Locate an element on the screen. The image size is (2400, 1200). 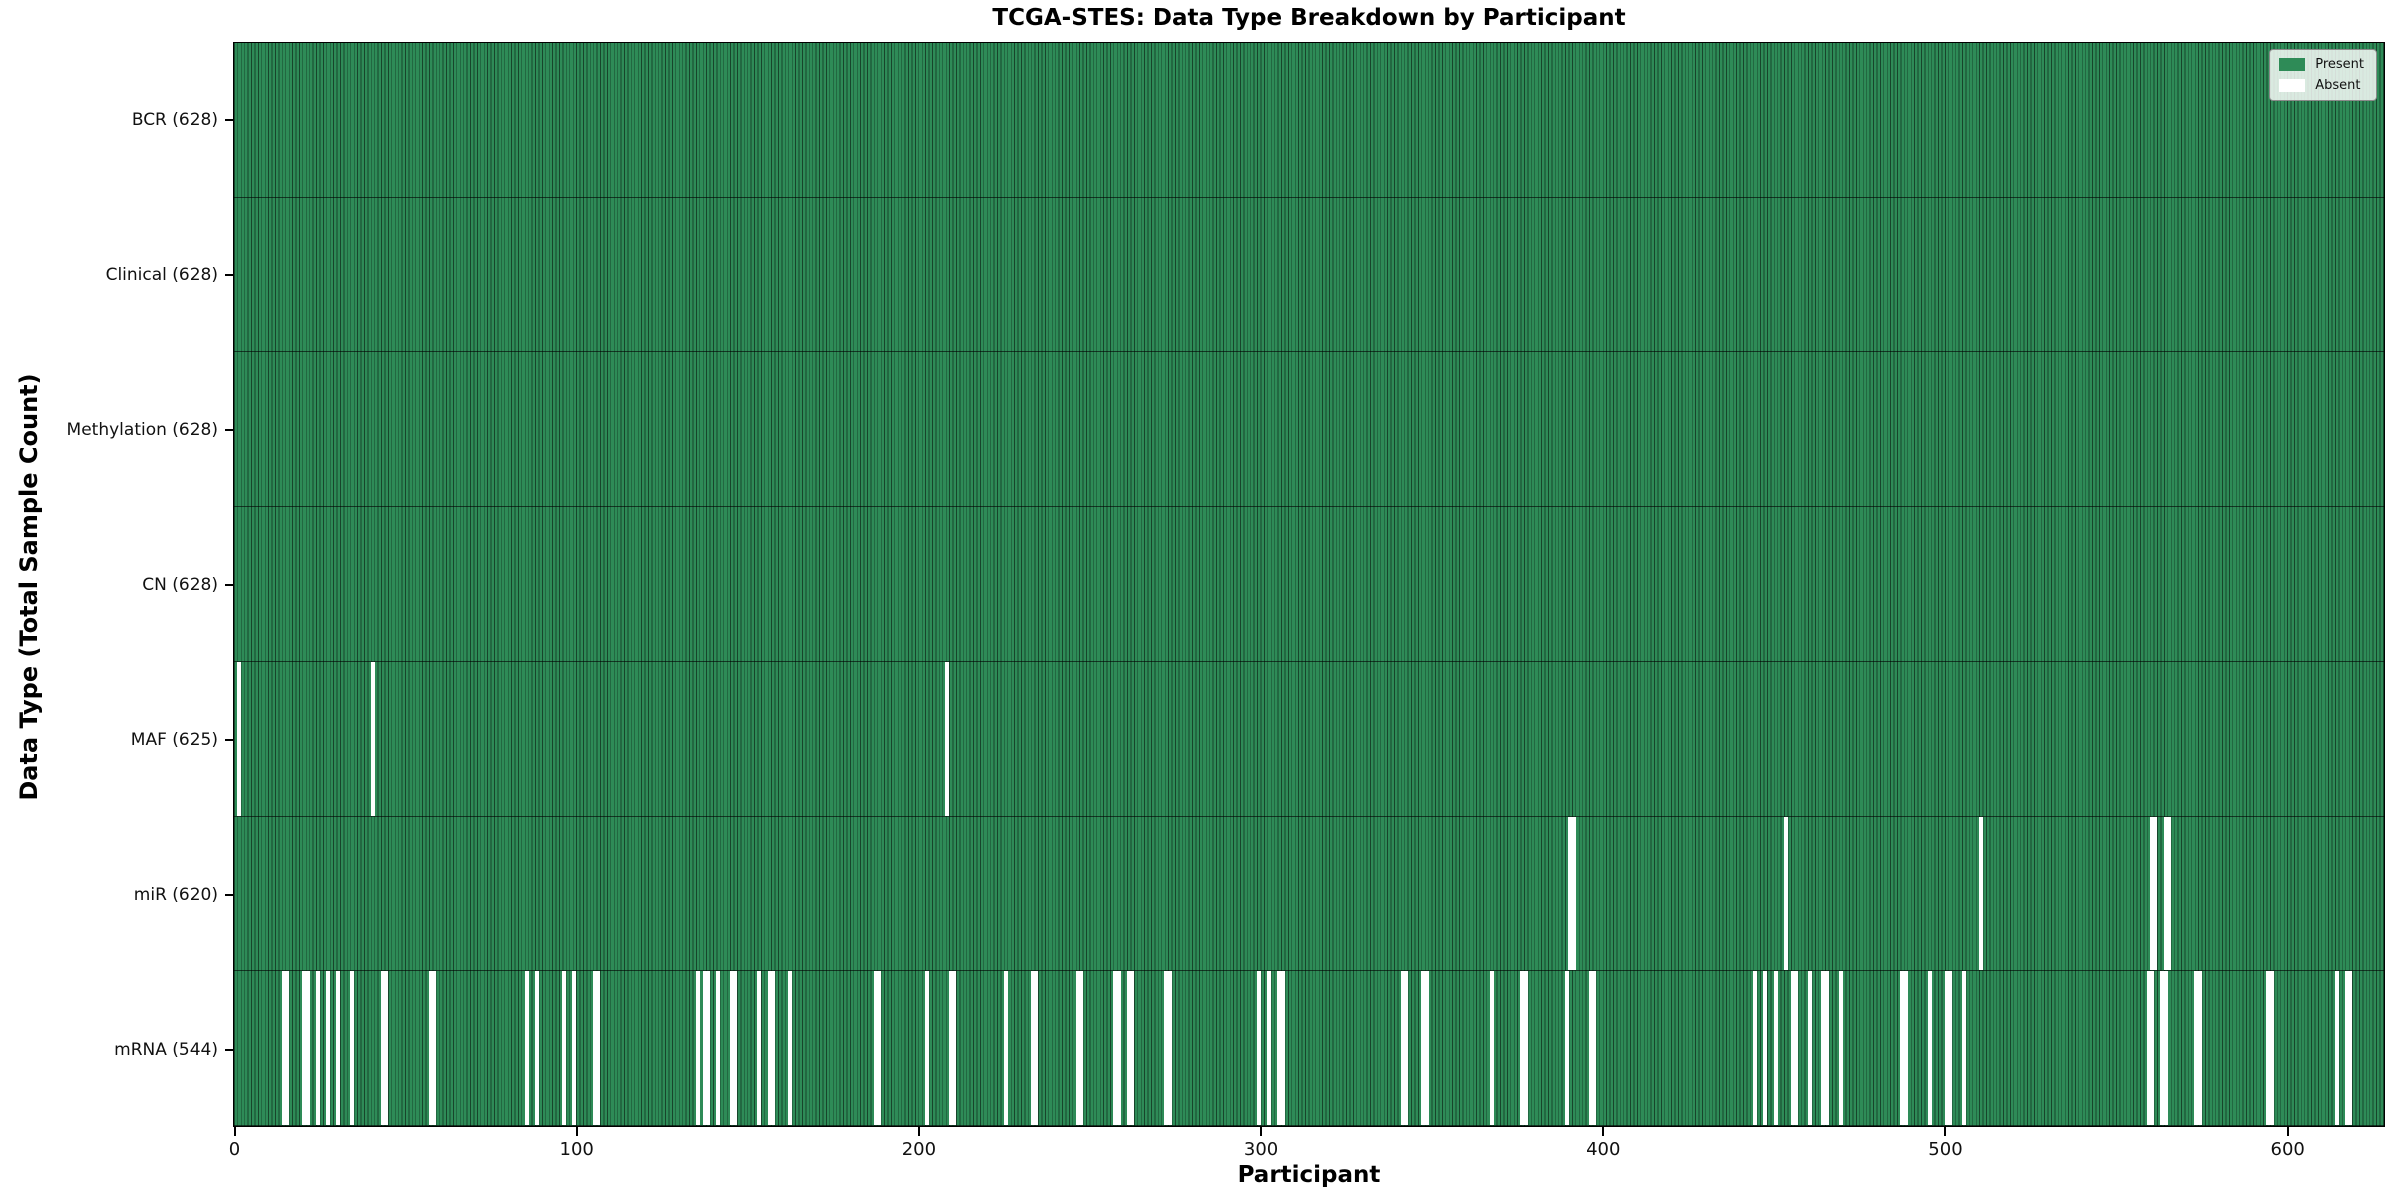
y-tick-label-mir: miR (620) is located at coordinates (175, 894).